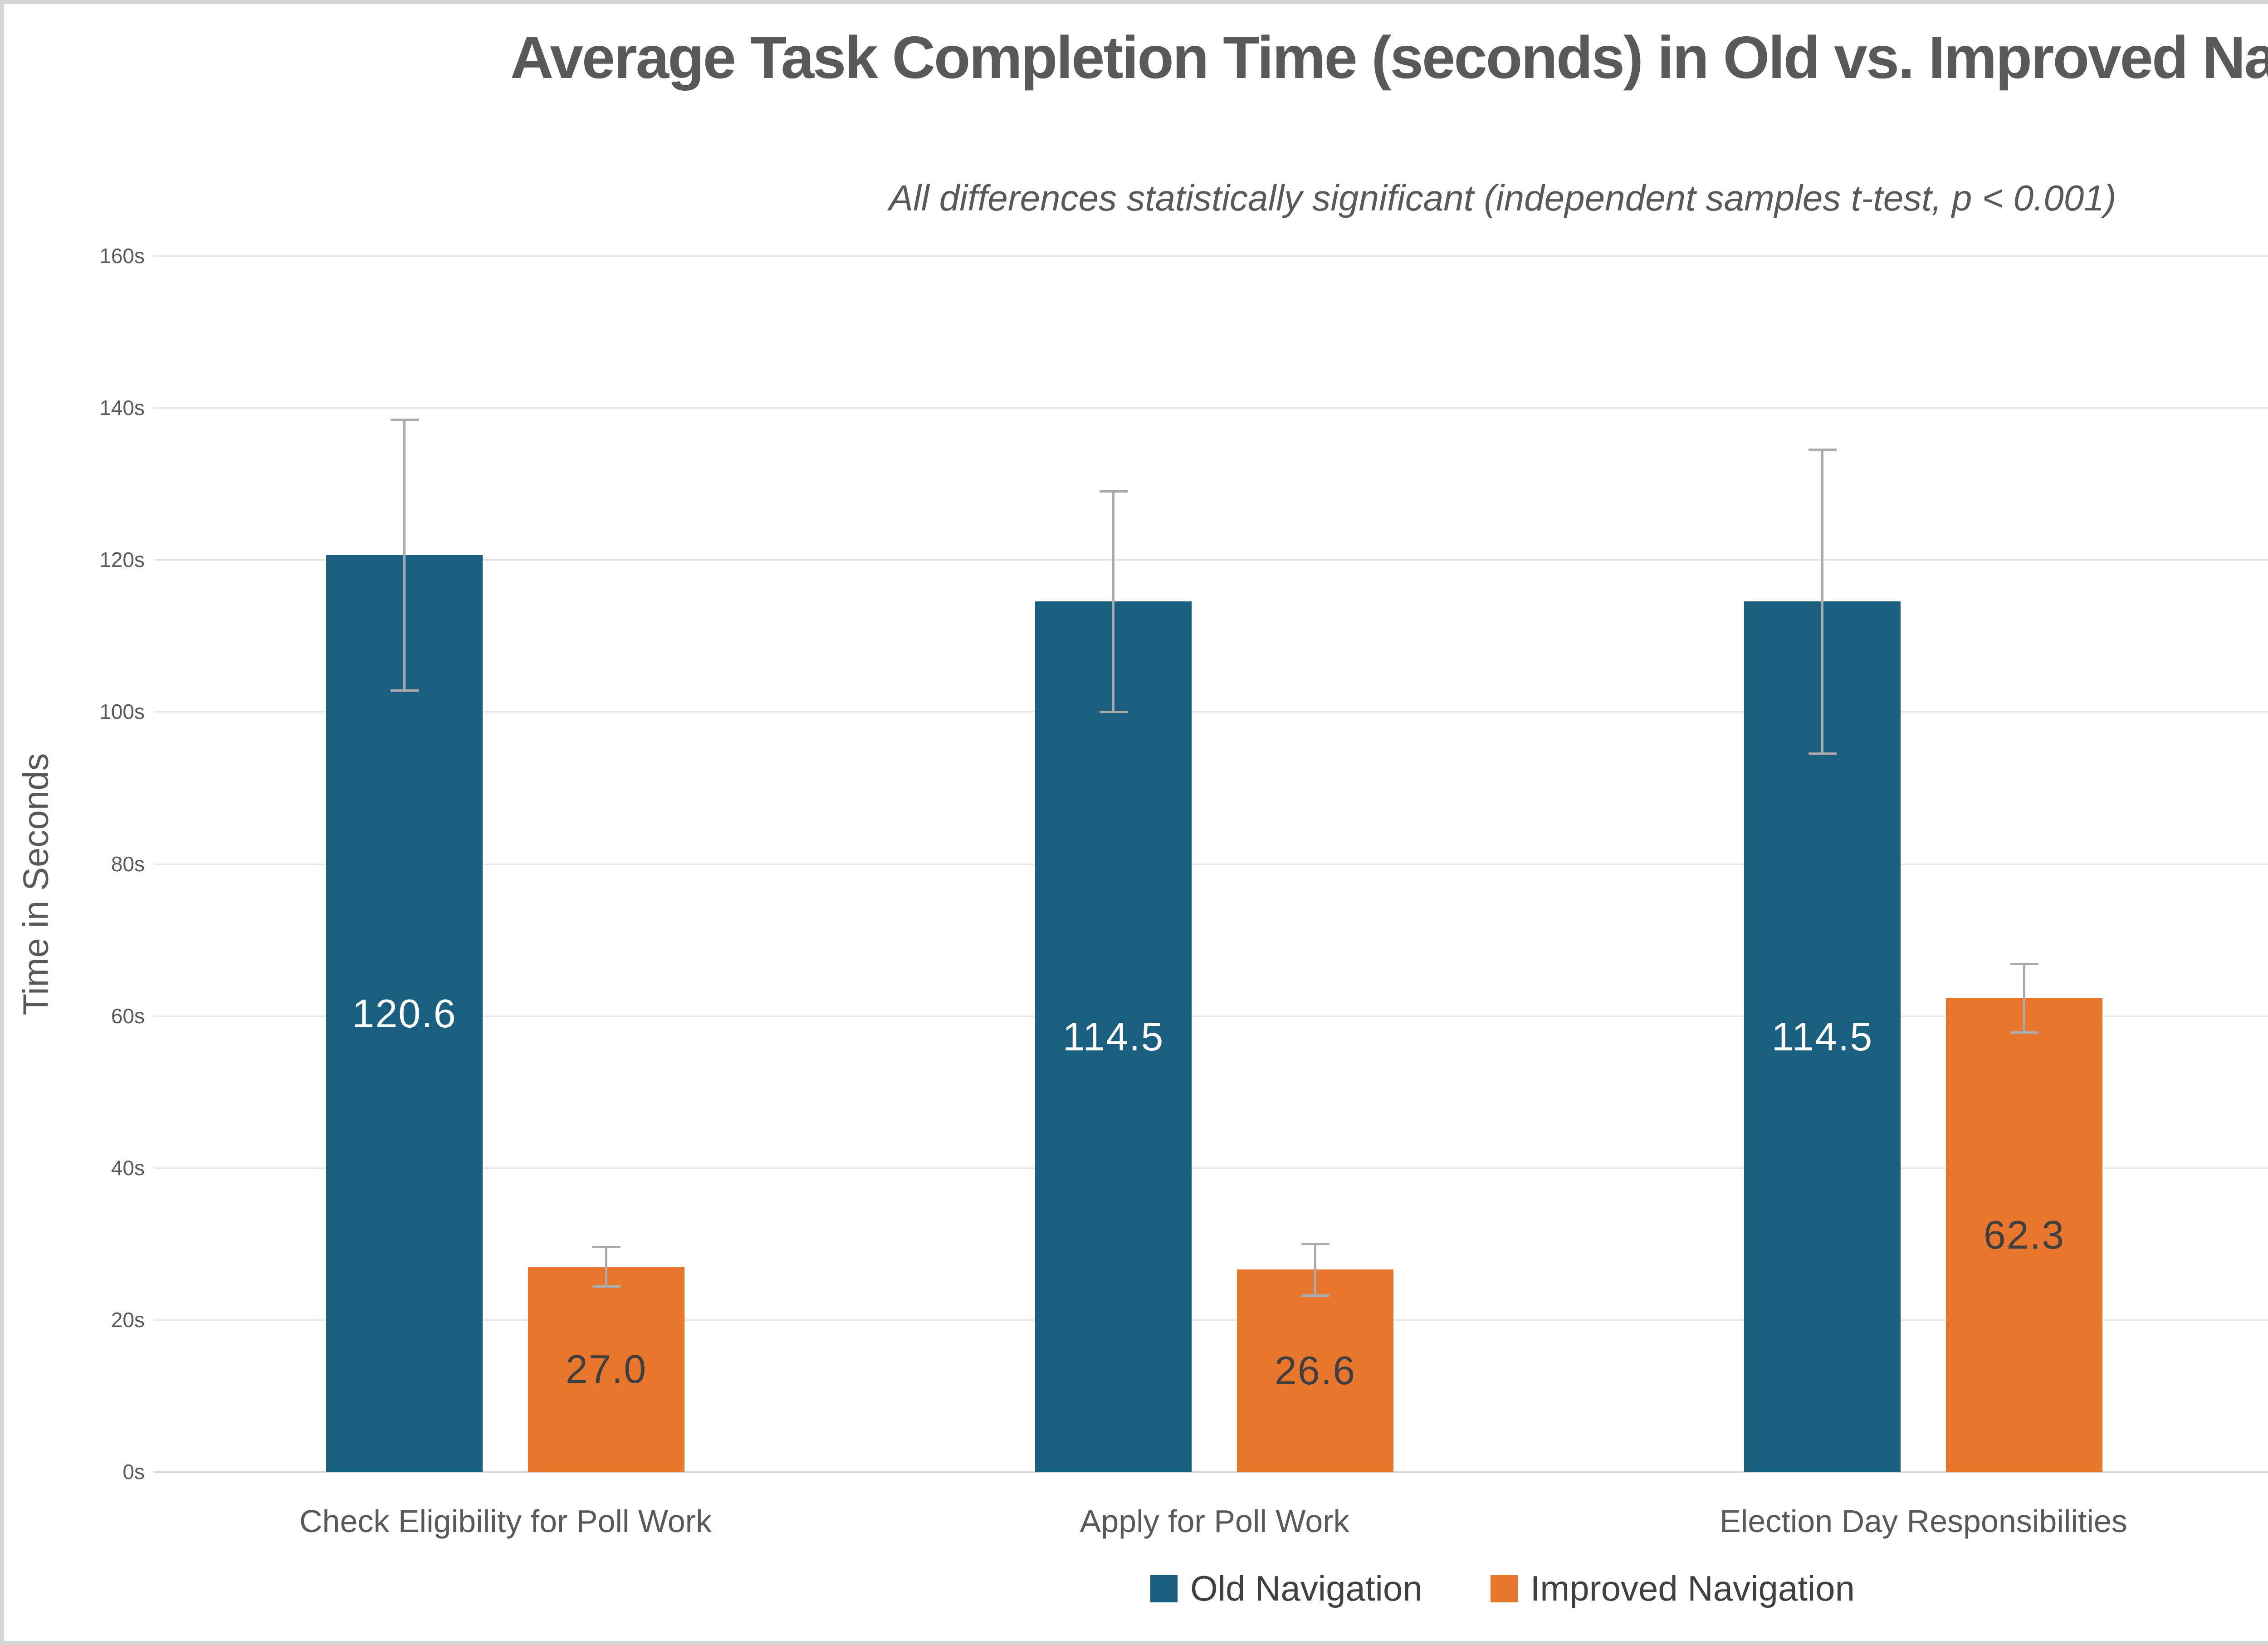 The image size is (2268, 1645). I want to click on bar-improved-navigation-group-0: 27.0, so click(606, 1369).